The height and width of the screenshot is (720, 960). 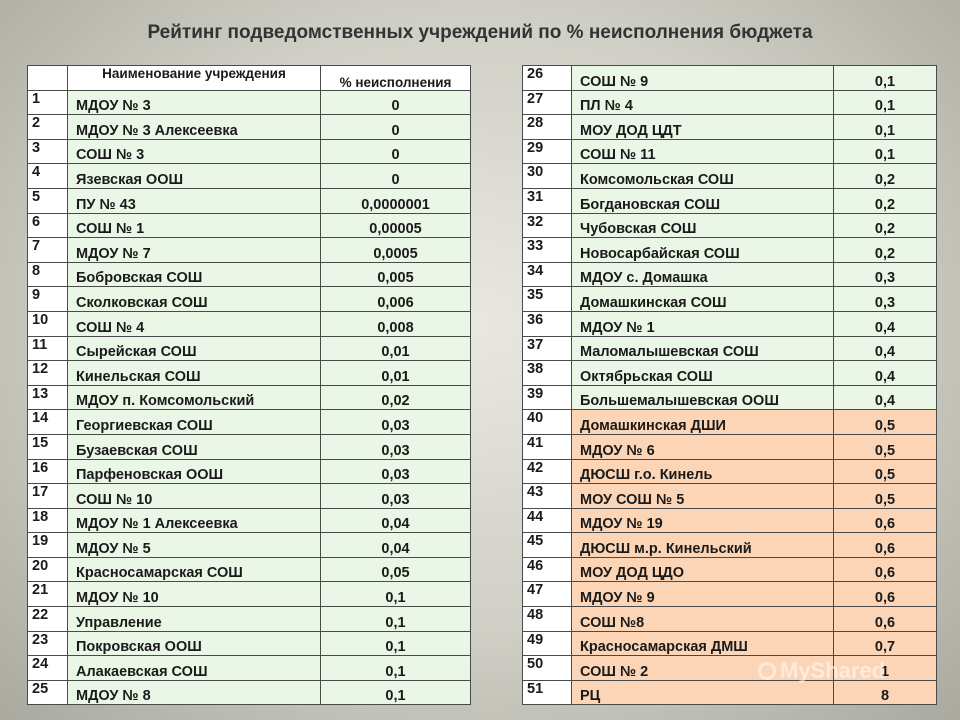 I want to click on row-number-cell: 50, so click(x=547, y=668).